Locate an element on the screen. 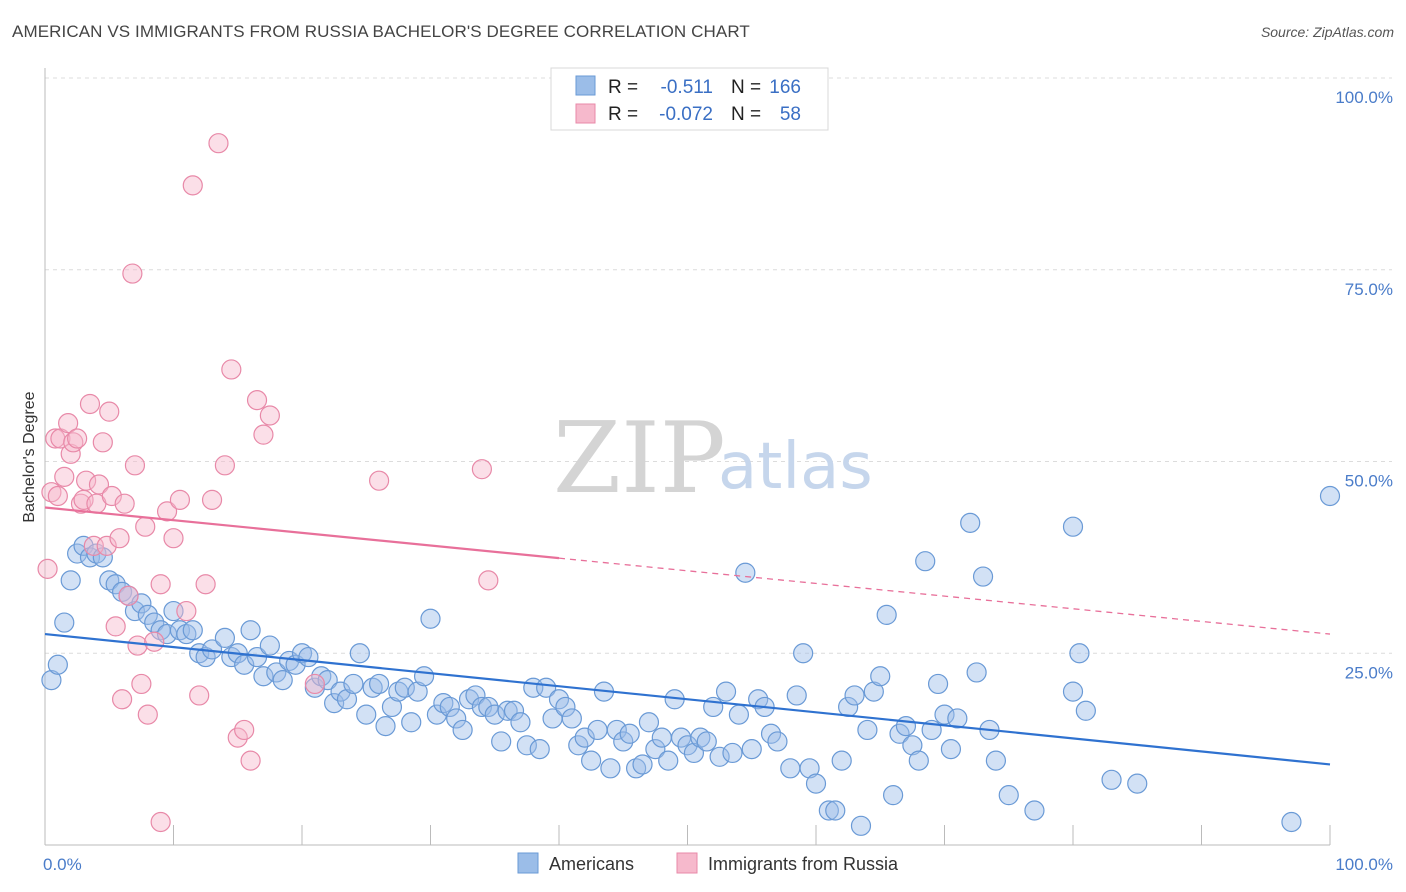 The height and width of the screenshot is (892, 1406). legend: Americans Immigrants from Russia is located at coordinates (708, 863).